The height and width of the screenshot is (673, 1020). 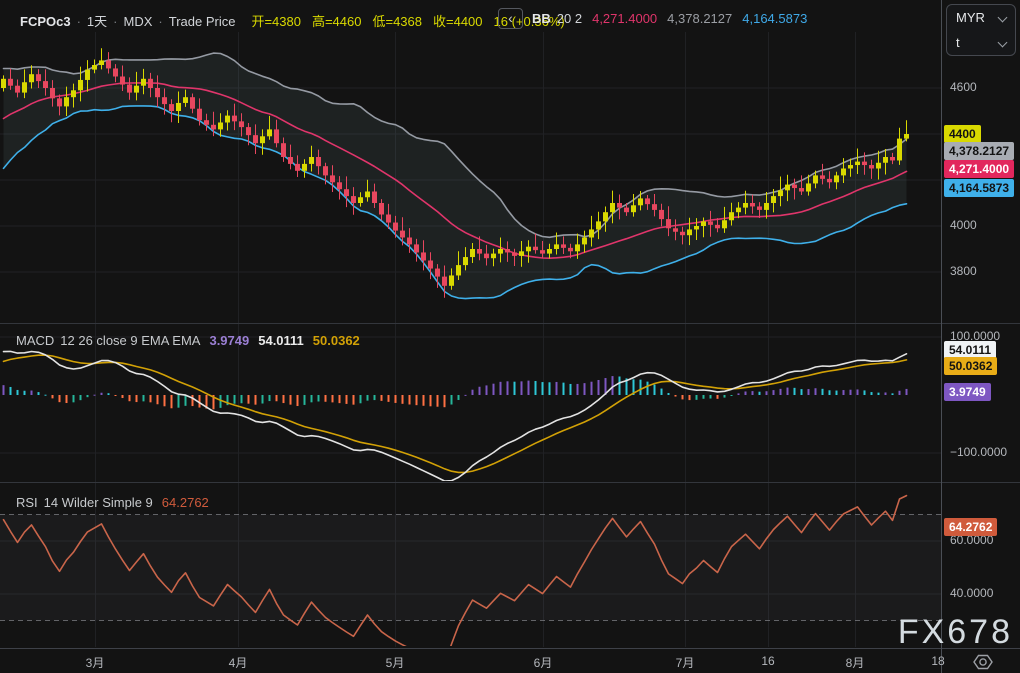 What do you see at coordinates (510, 323) in the screenshot?
I see `pane-divider-price-macd` at bounding box center [510, 323].